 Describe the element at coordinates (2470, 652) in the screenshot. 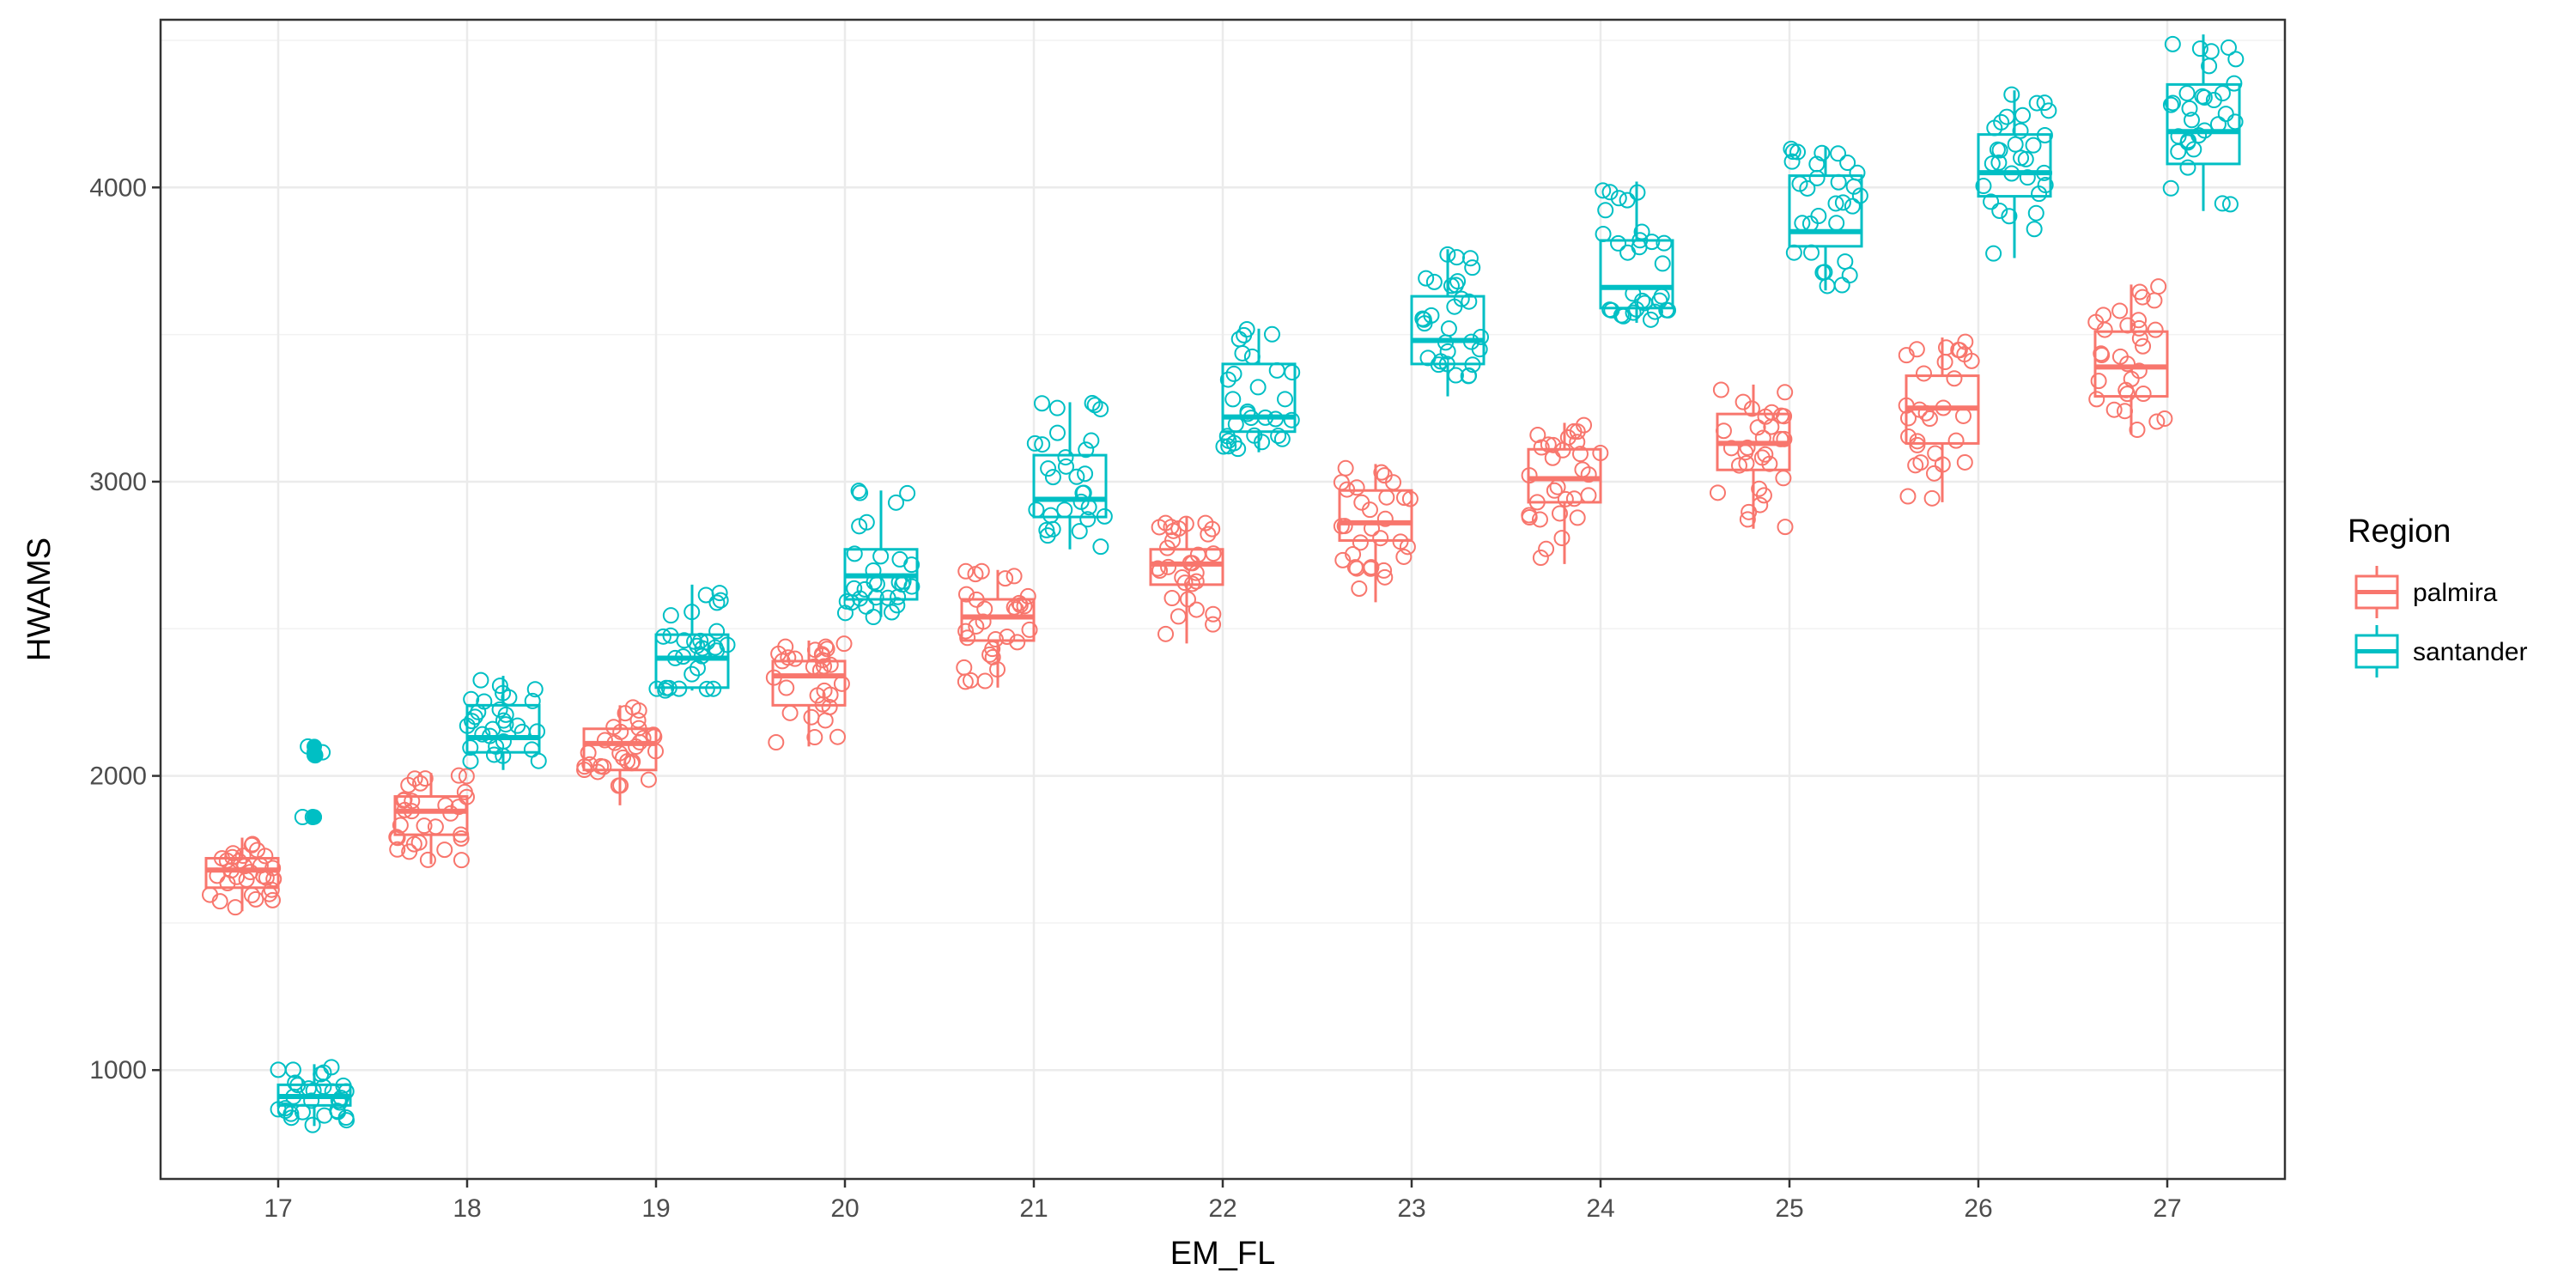

I see `legend-label-santander: santander` at that location.